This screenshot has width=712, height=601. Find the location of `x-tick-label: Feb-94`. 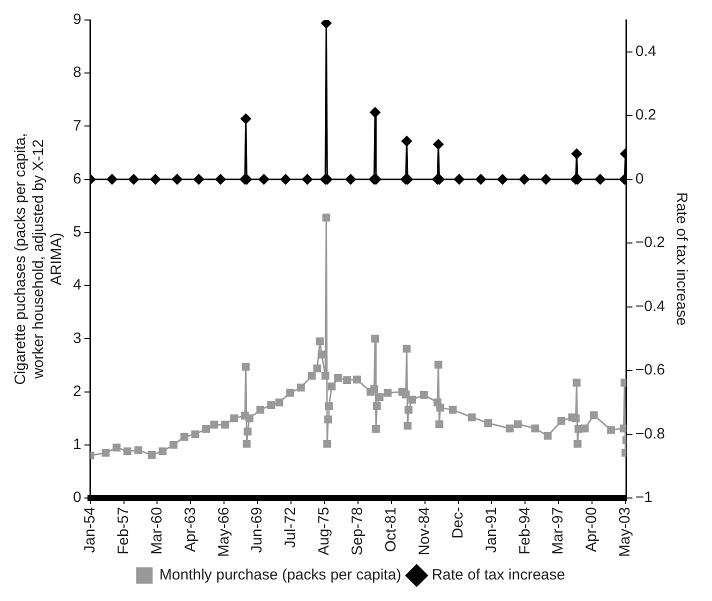

x-tick-label: Feb-94 is located at coordinates (525, 530).